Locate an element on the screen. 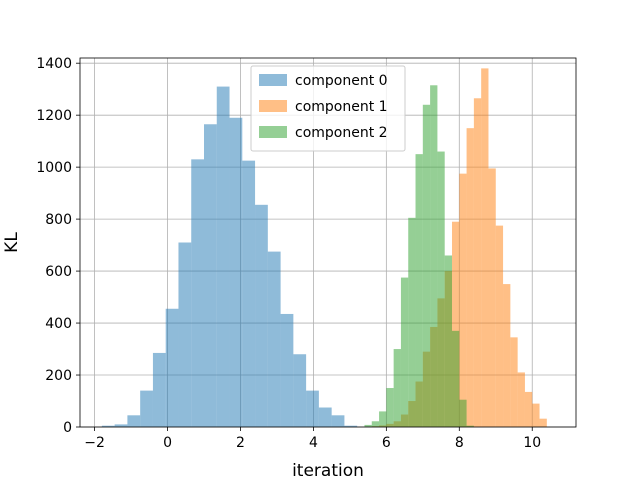  x-tick-label: 0 is located at coordinates (167, 443).